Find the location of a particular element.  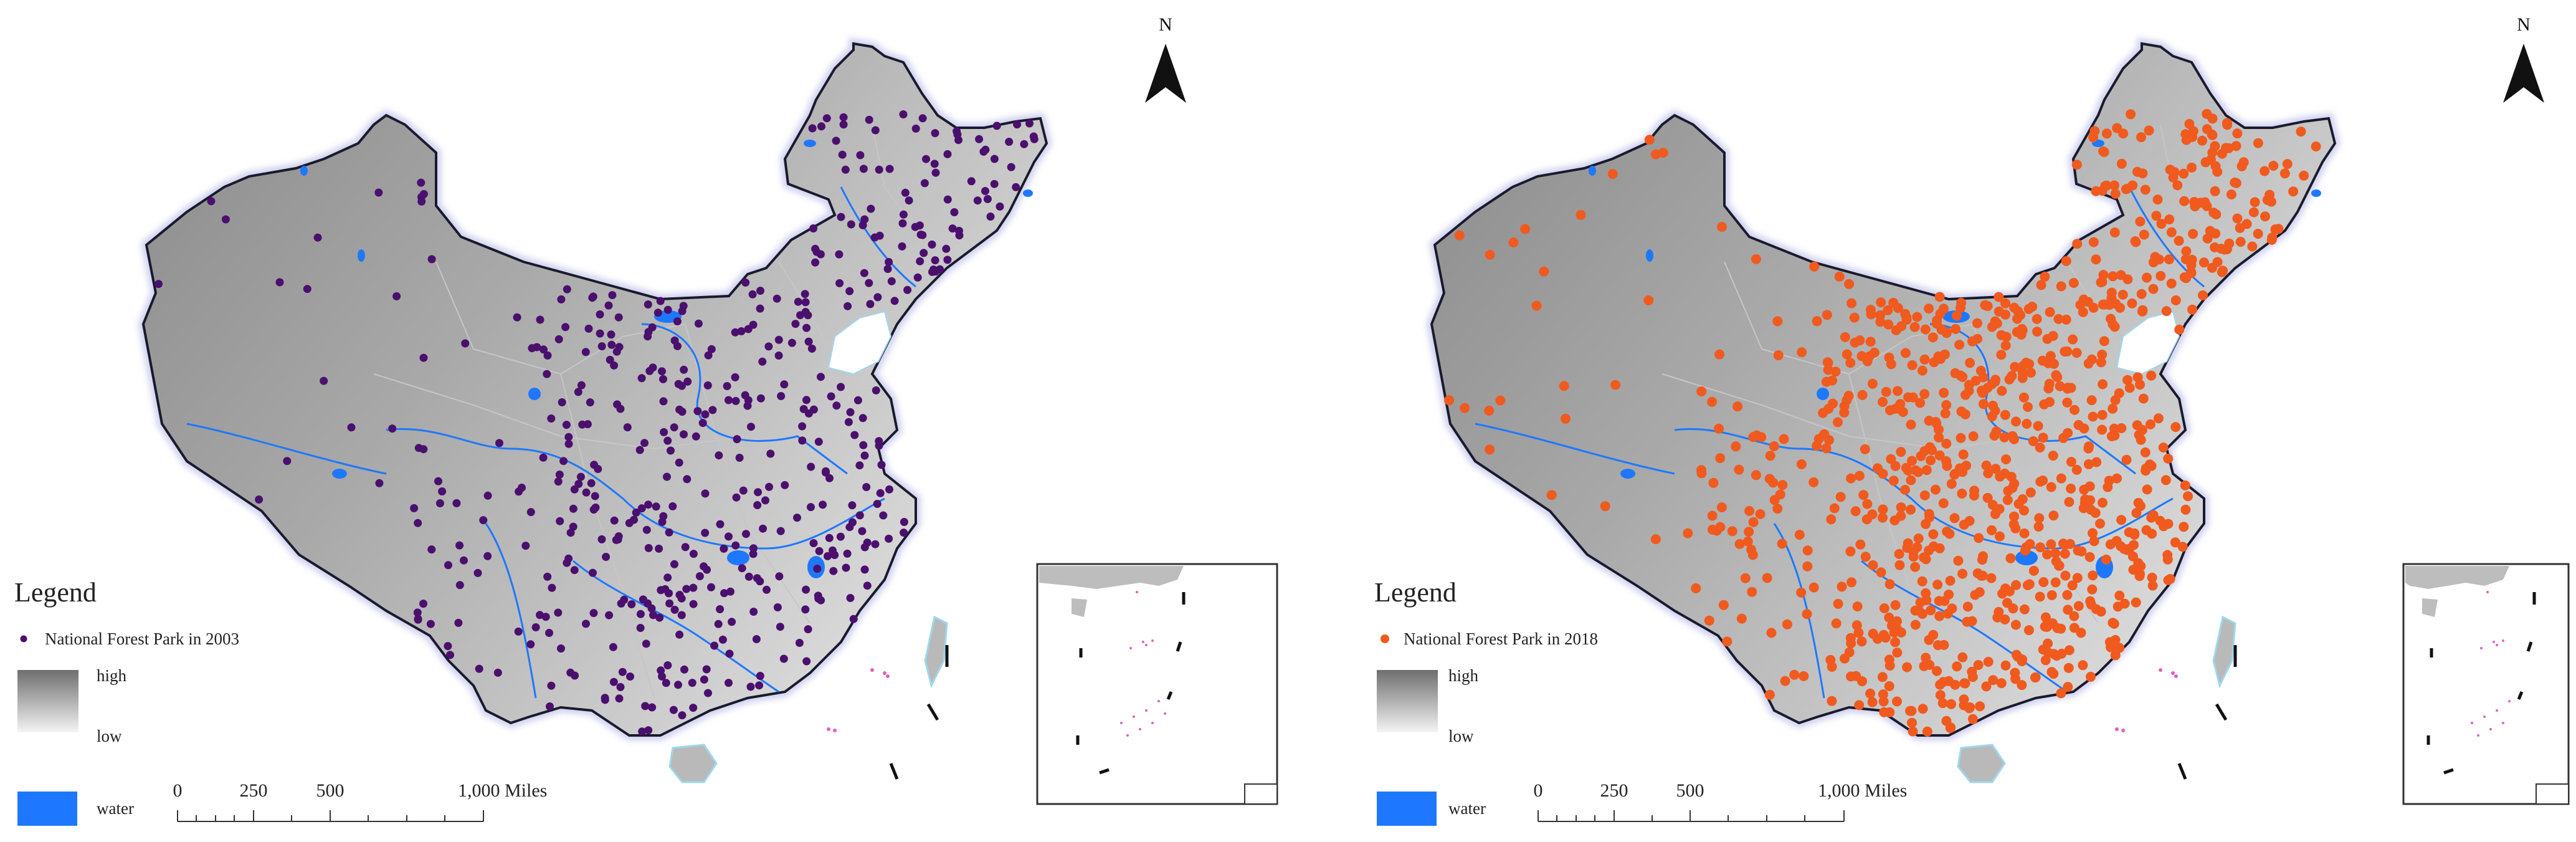

inset-dash-lines is located at coordinates (2481, 683).